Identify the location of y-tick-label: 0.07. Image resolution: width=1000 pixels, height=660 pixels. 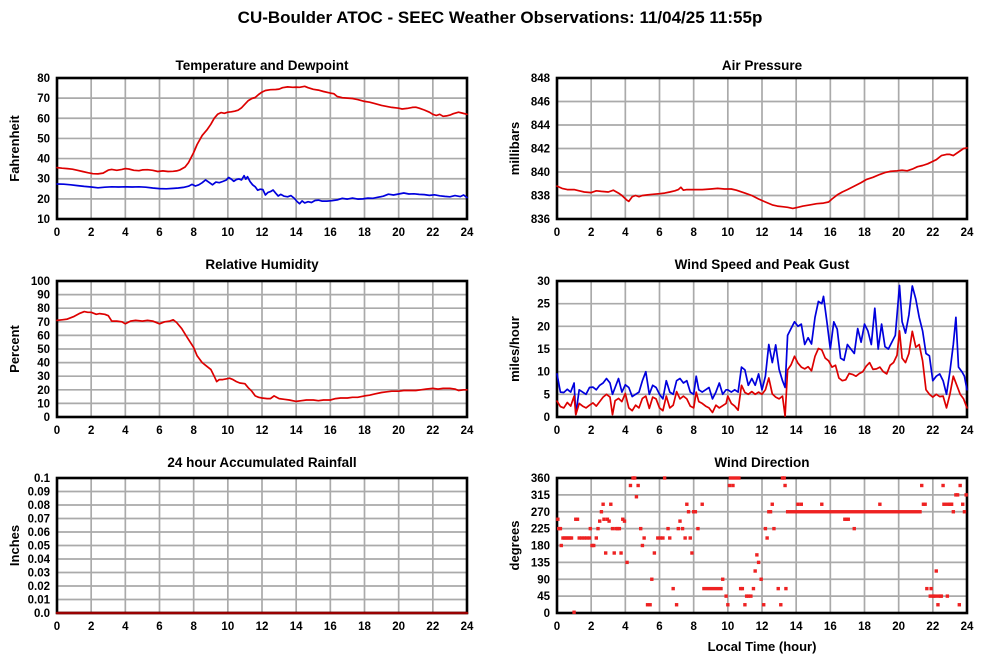
(39, 520).